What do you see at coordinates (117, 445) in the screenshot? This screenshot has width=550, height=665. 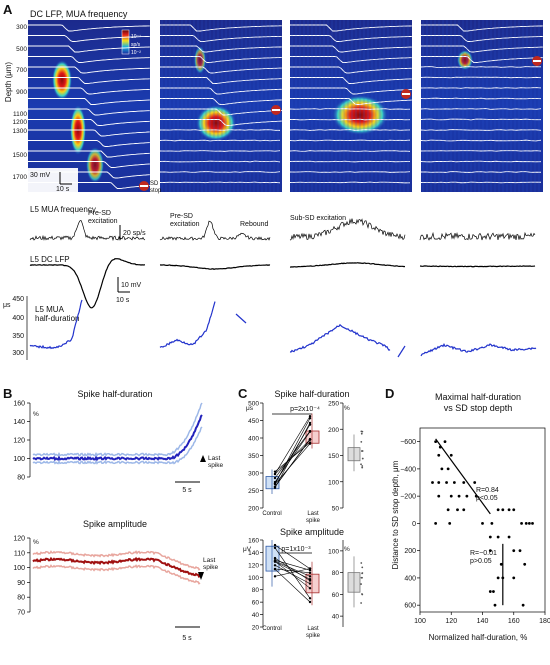 I see `half-duration-band-lower` at bounding box center [117, 445].